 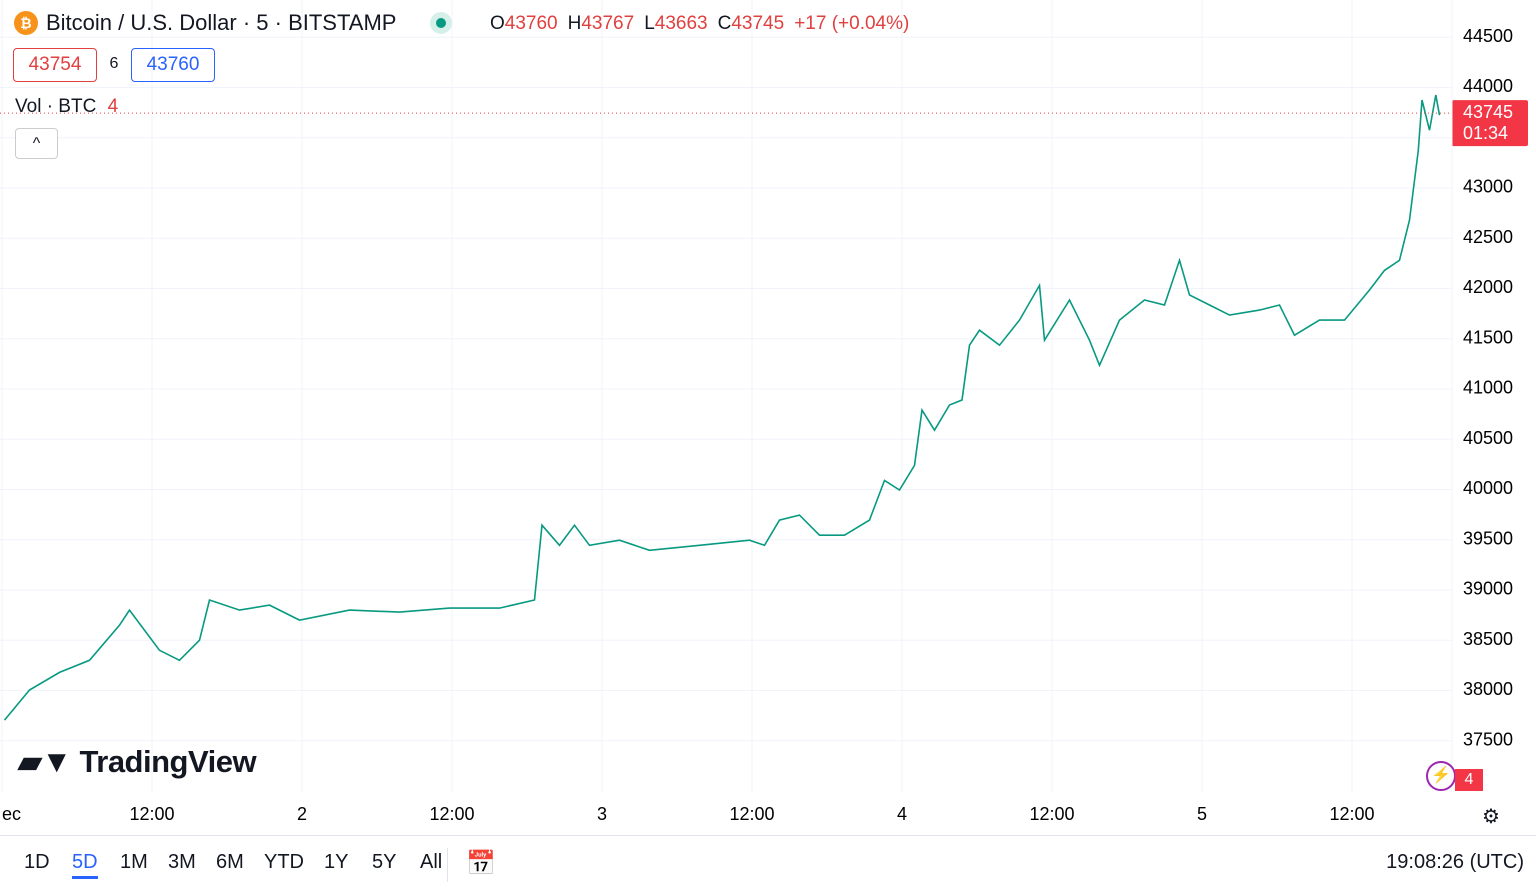 I want to click on watermark: ▰▼ TradingView, so click(x=137, y=761).